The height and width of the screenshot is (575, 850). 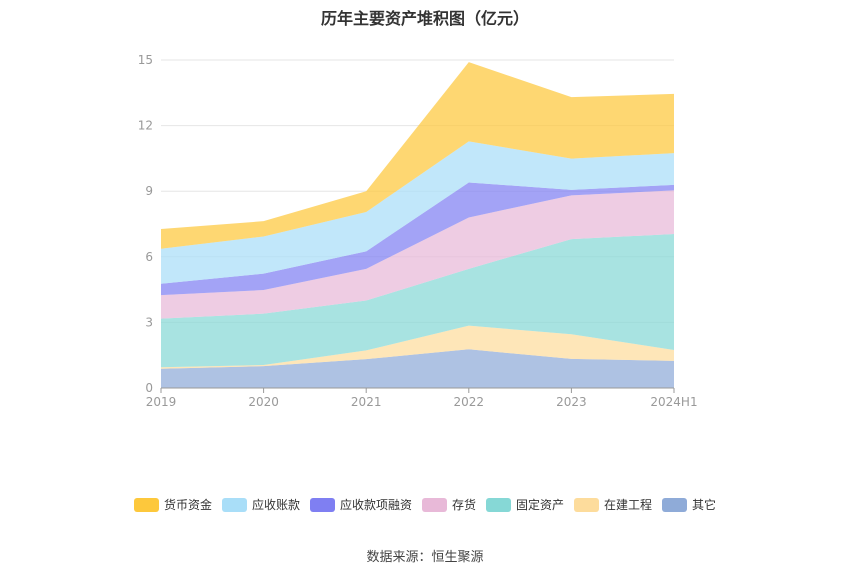 I want to click on x-tick-label: 2022, so click(x=469, y=402).